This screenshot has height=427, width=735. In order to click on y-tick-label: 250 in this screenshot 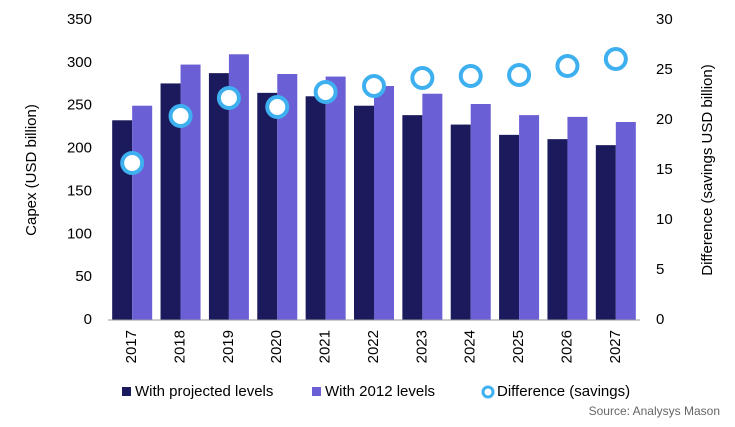, I will do `click(79, 105)`.